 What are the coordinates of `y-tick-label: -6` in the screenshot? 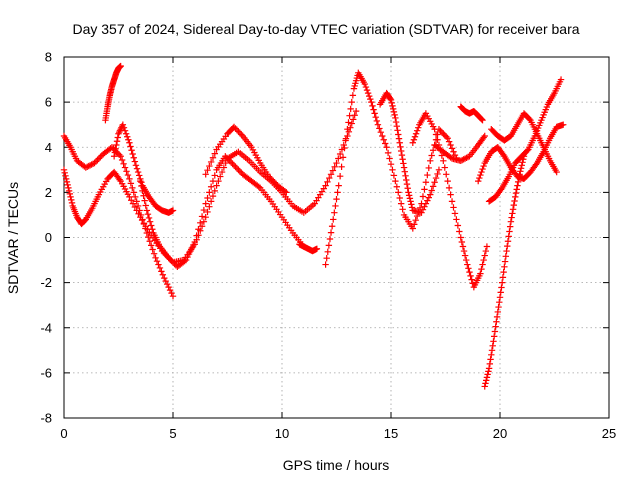 It's located at (46, 372).